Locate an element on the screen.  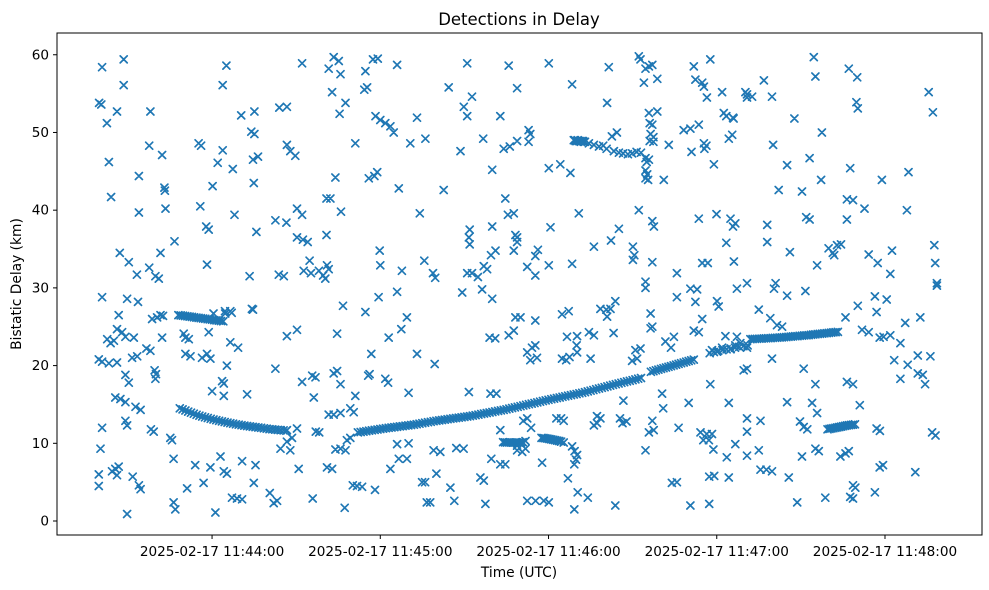
y-axis-label: Bistatic Delay (km) is located at coordinates (17, 284).